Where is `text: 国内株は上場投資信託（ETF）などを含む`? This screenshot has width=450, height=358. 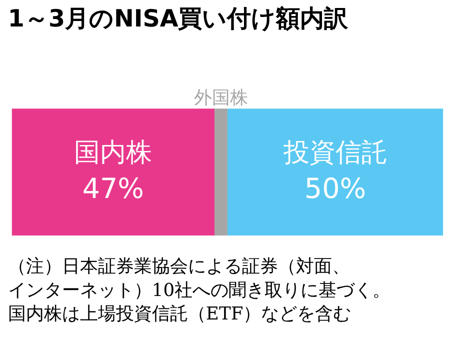 text: 国内株は上場投資信託（ETF）などを含む is located at coordinates (180, 314).